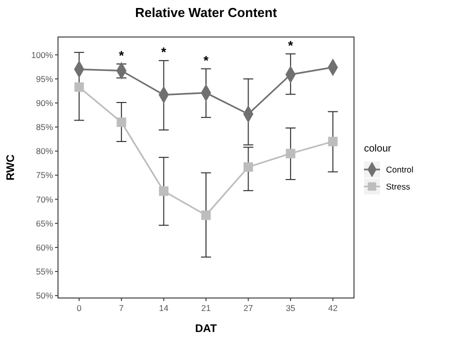 This screenshot has width=474, height=338. What do you see at coordinates (45, 103) in the screenshot?
I see `y-tick-label: 90%` at bounding box center [45, 103].